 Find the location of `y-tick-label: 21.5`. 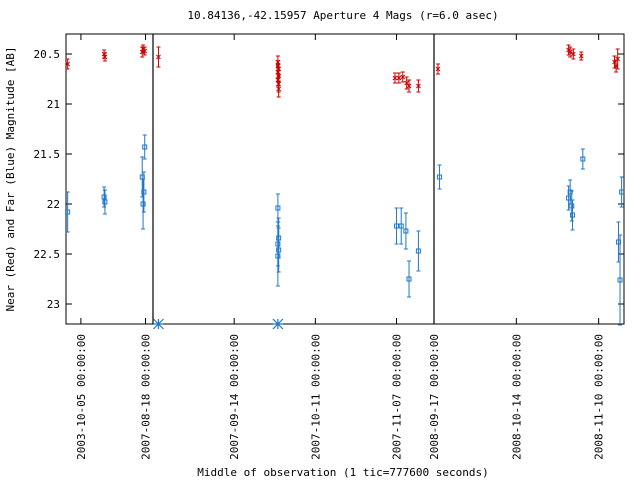

y-tick-label: 21.5 is located at coordinates (47, 154).